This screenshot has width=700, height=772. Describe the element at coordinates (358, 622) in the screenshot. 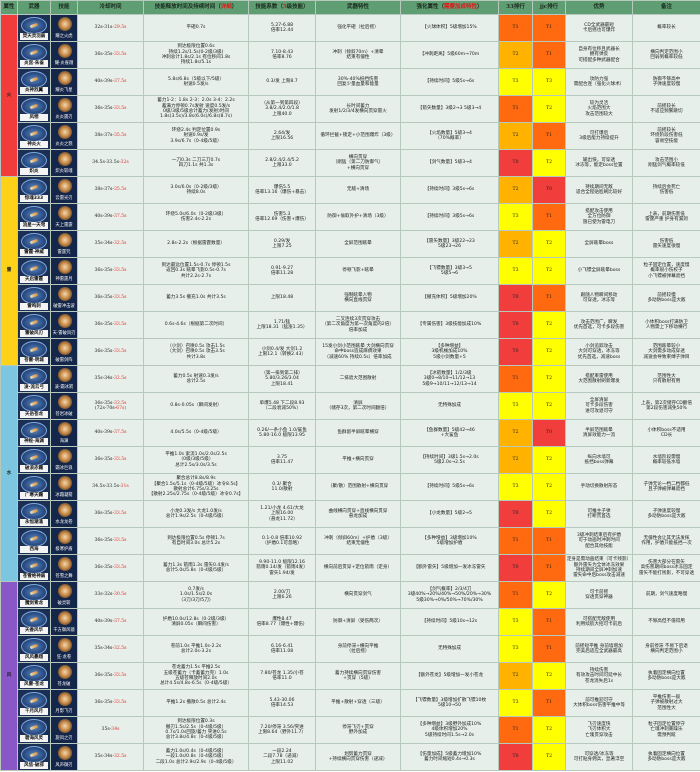

I see `feature-line: 防御+清屏（受伤两次）` at that location.